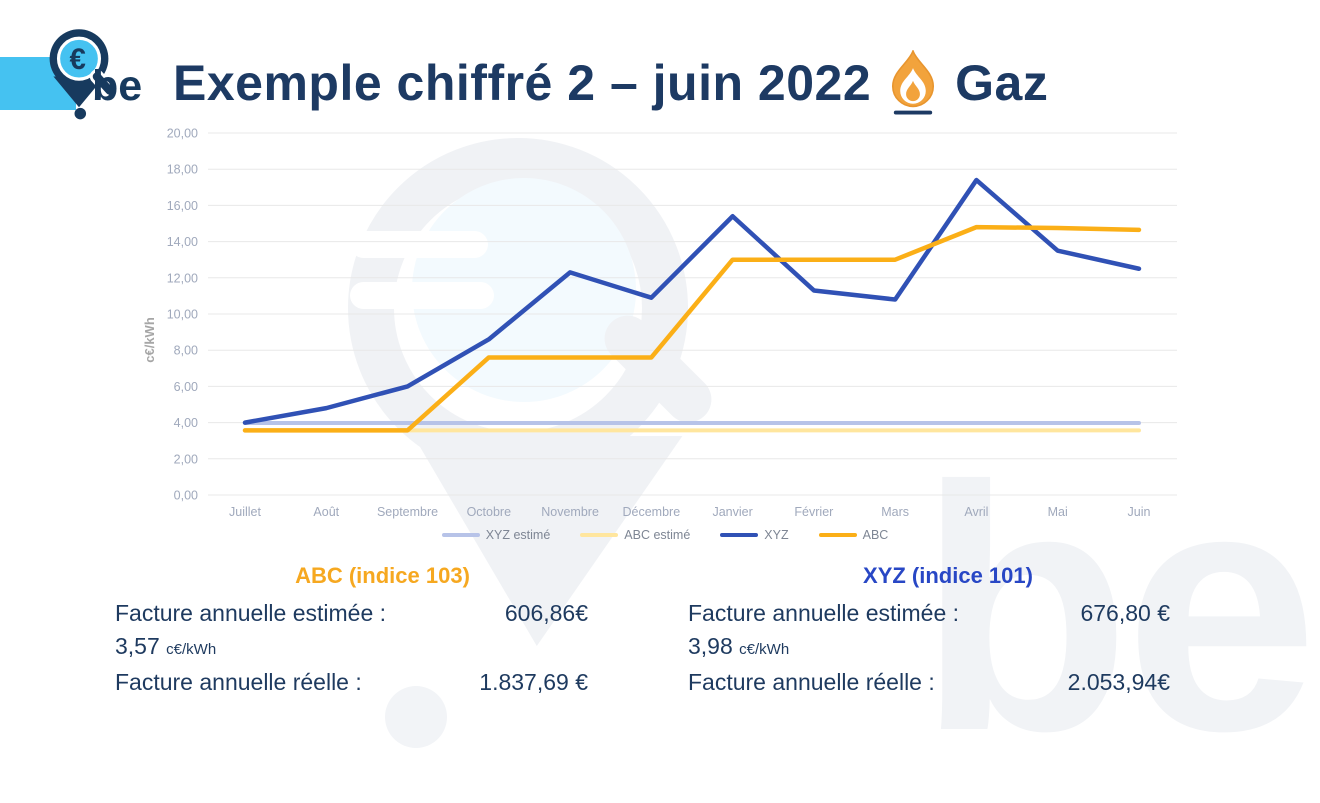  I want to click on x-tick-label: Avril, so click(976, 512).